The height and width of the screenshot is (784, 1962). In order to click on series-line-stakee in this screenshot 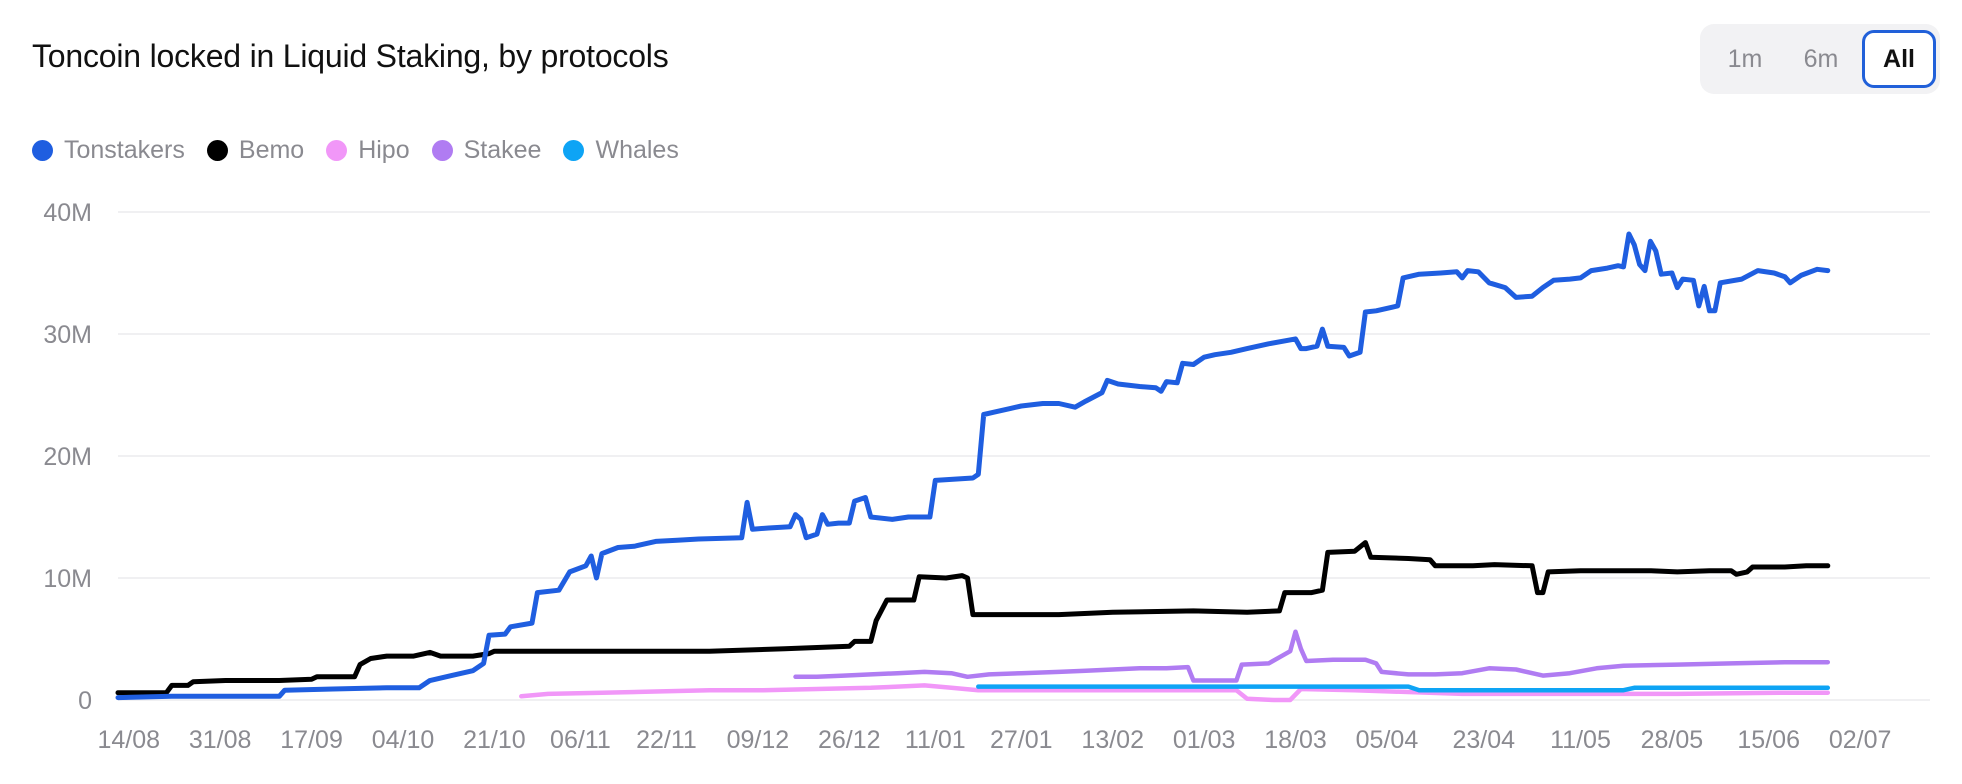, I will do `click(1312, 656)`.